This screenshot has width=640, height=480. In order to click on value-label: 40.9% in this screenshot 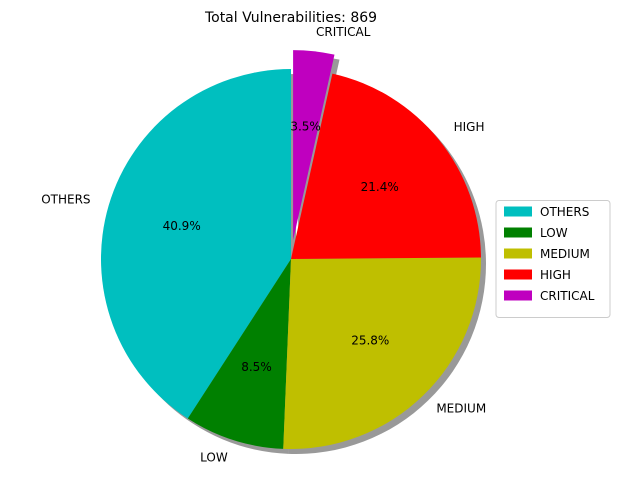, I will do `click(182, 226)`.